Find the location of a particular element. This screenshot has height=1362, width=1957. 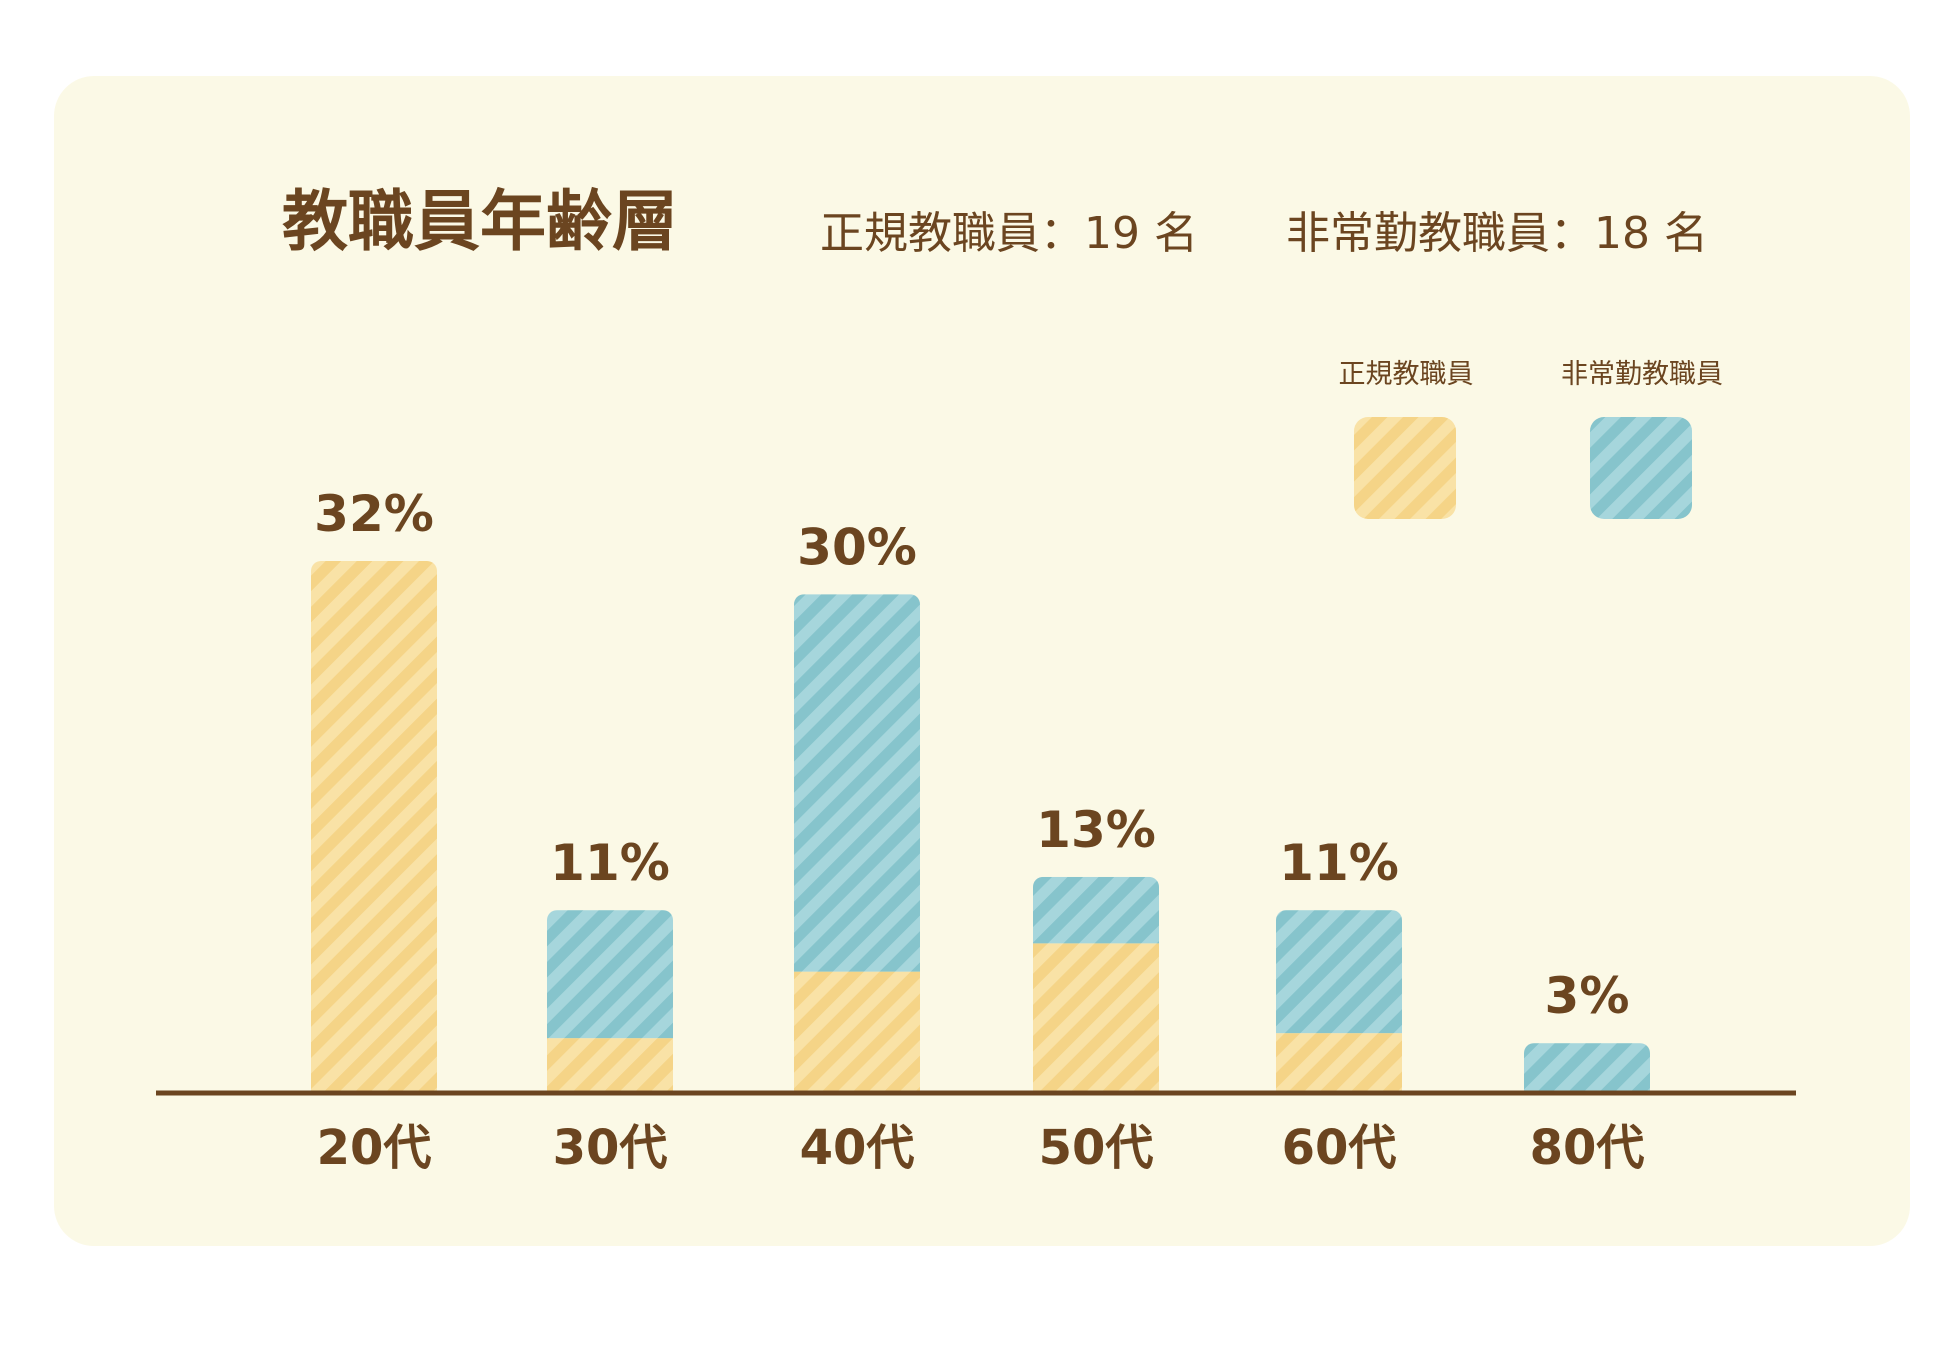

bar-part-time-50代 is located at coordinates (1096, 910).